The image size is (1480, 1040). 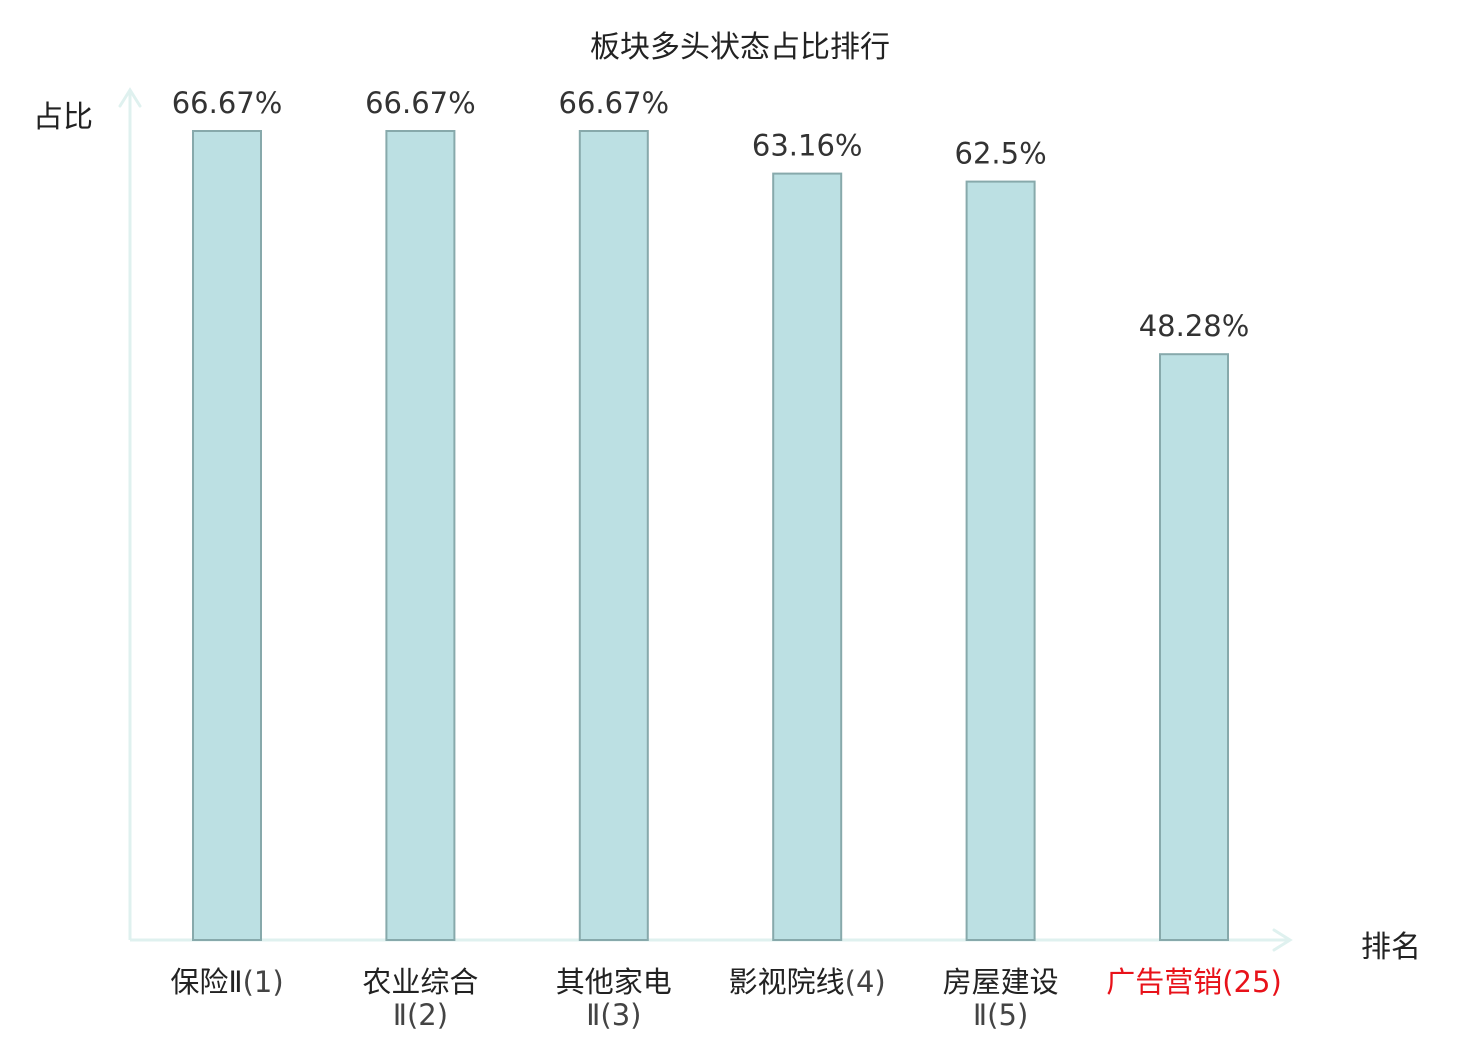 I want to click on bar-value-label-5: 62.5%, so click(x=1001, y=154).